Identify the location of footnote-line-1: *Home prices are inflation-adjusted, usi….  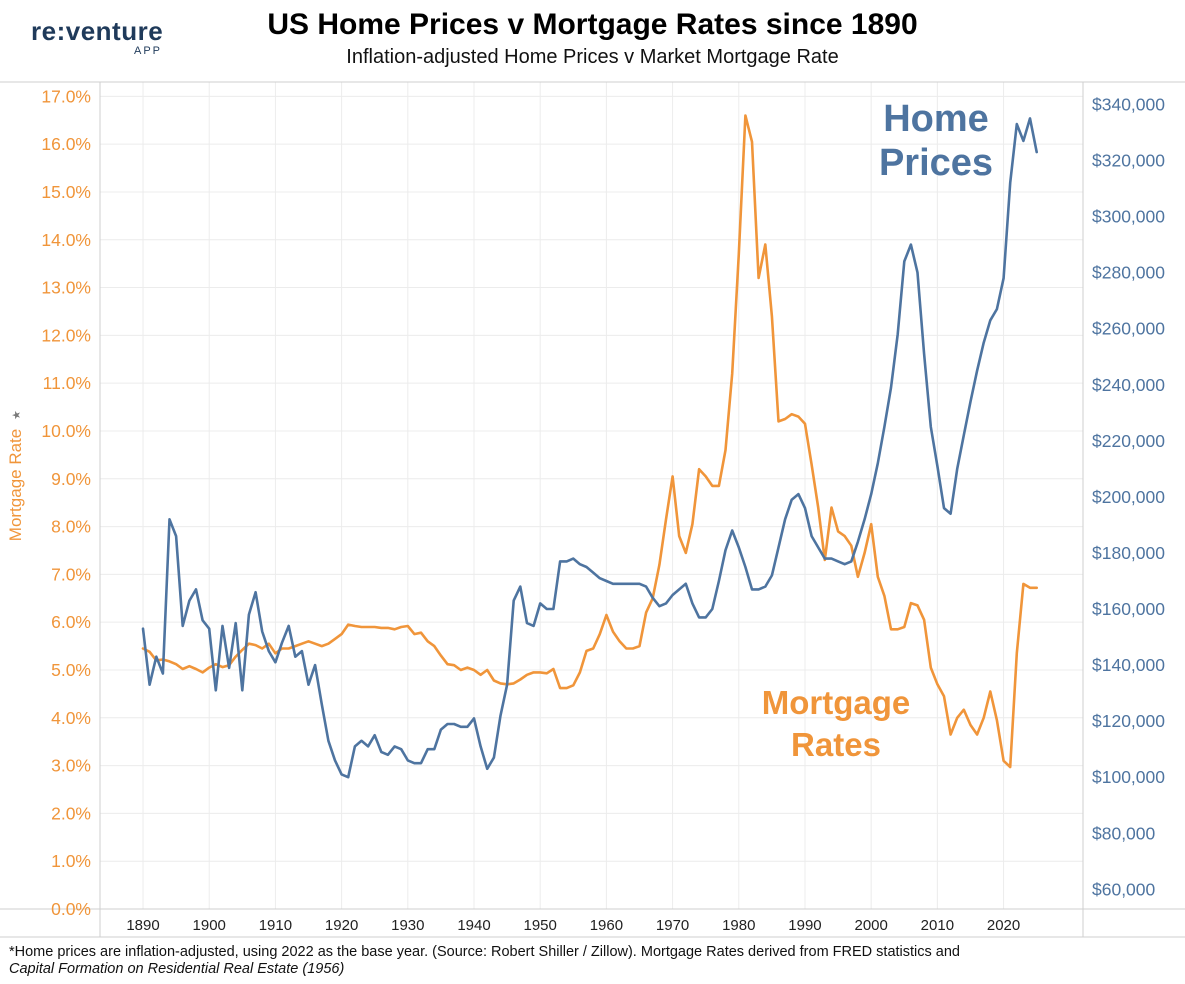
(484, 952).